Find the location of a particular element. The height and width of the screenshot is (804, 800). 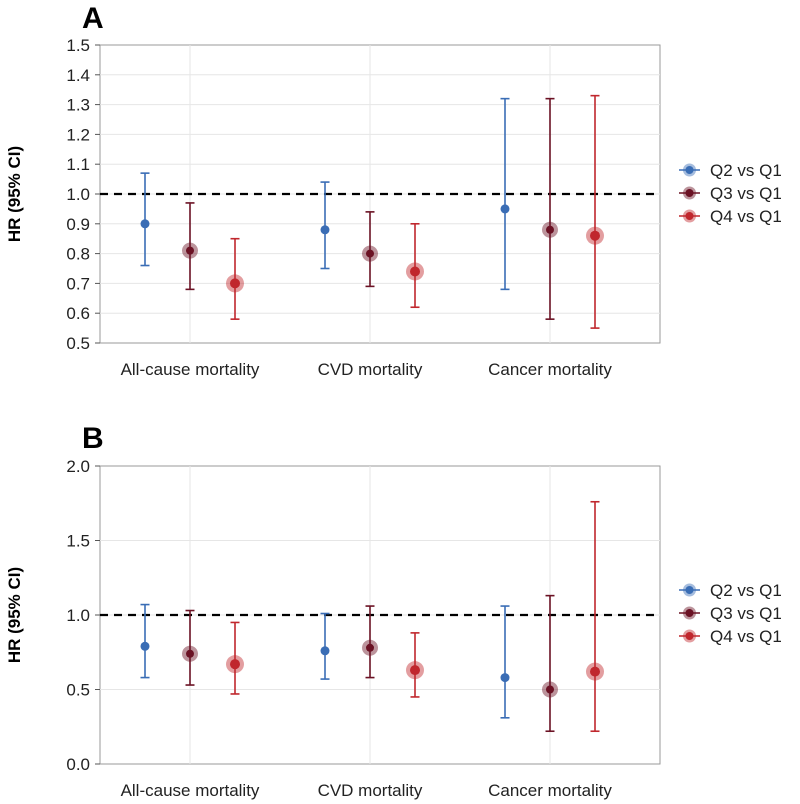

y-tick-label: 0.6 is located at coordinates (78, 313).